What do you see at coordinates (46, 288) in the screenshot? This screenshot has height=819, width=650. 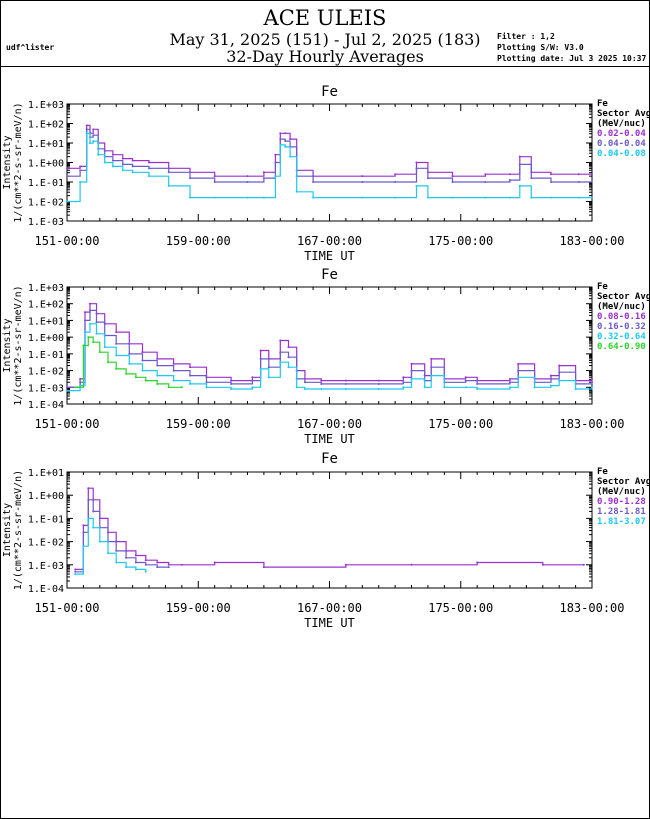 I see `y-tick-label: 1.E+03` at bounding box center [46, 288].